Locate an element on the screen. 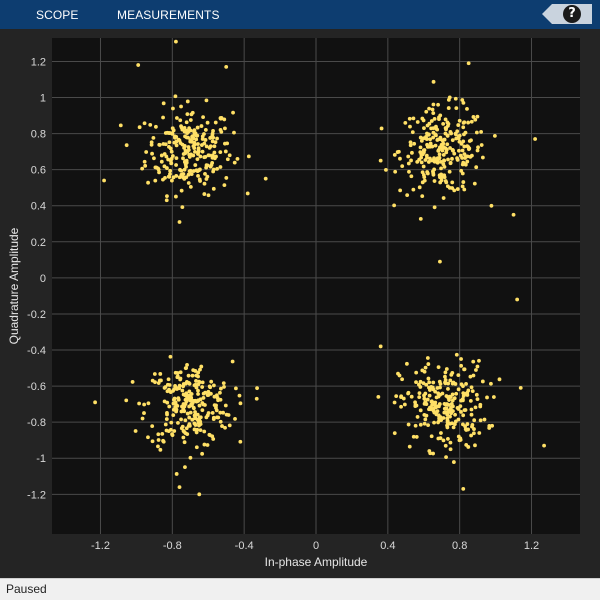 This screenshot has height=600, width=600. help-button: ? is located at coordinates (572, 14).